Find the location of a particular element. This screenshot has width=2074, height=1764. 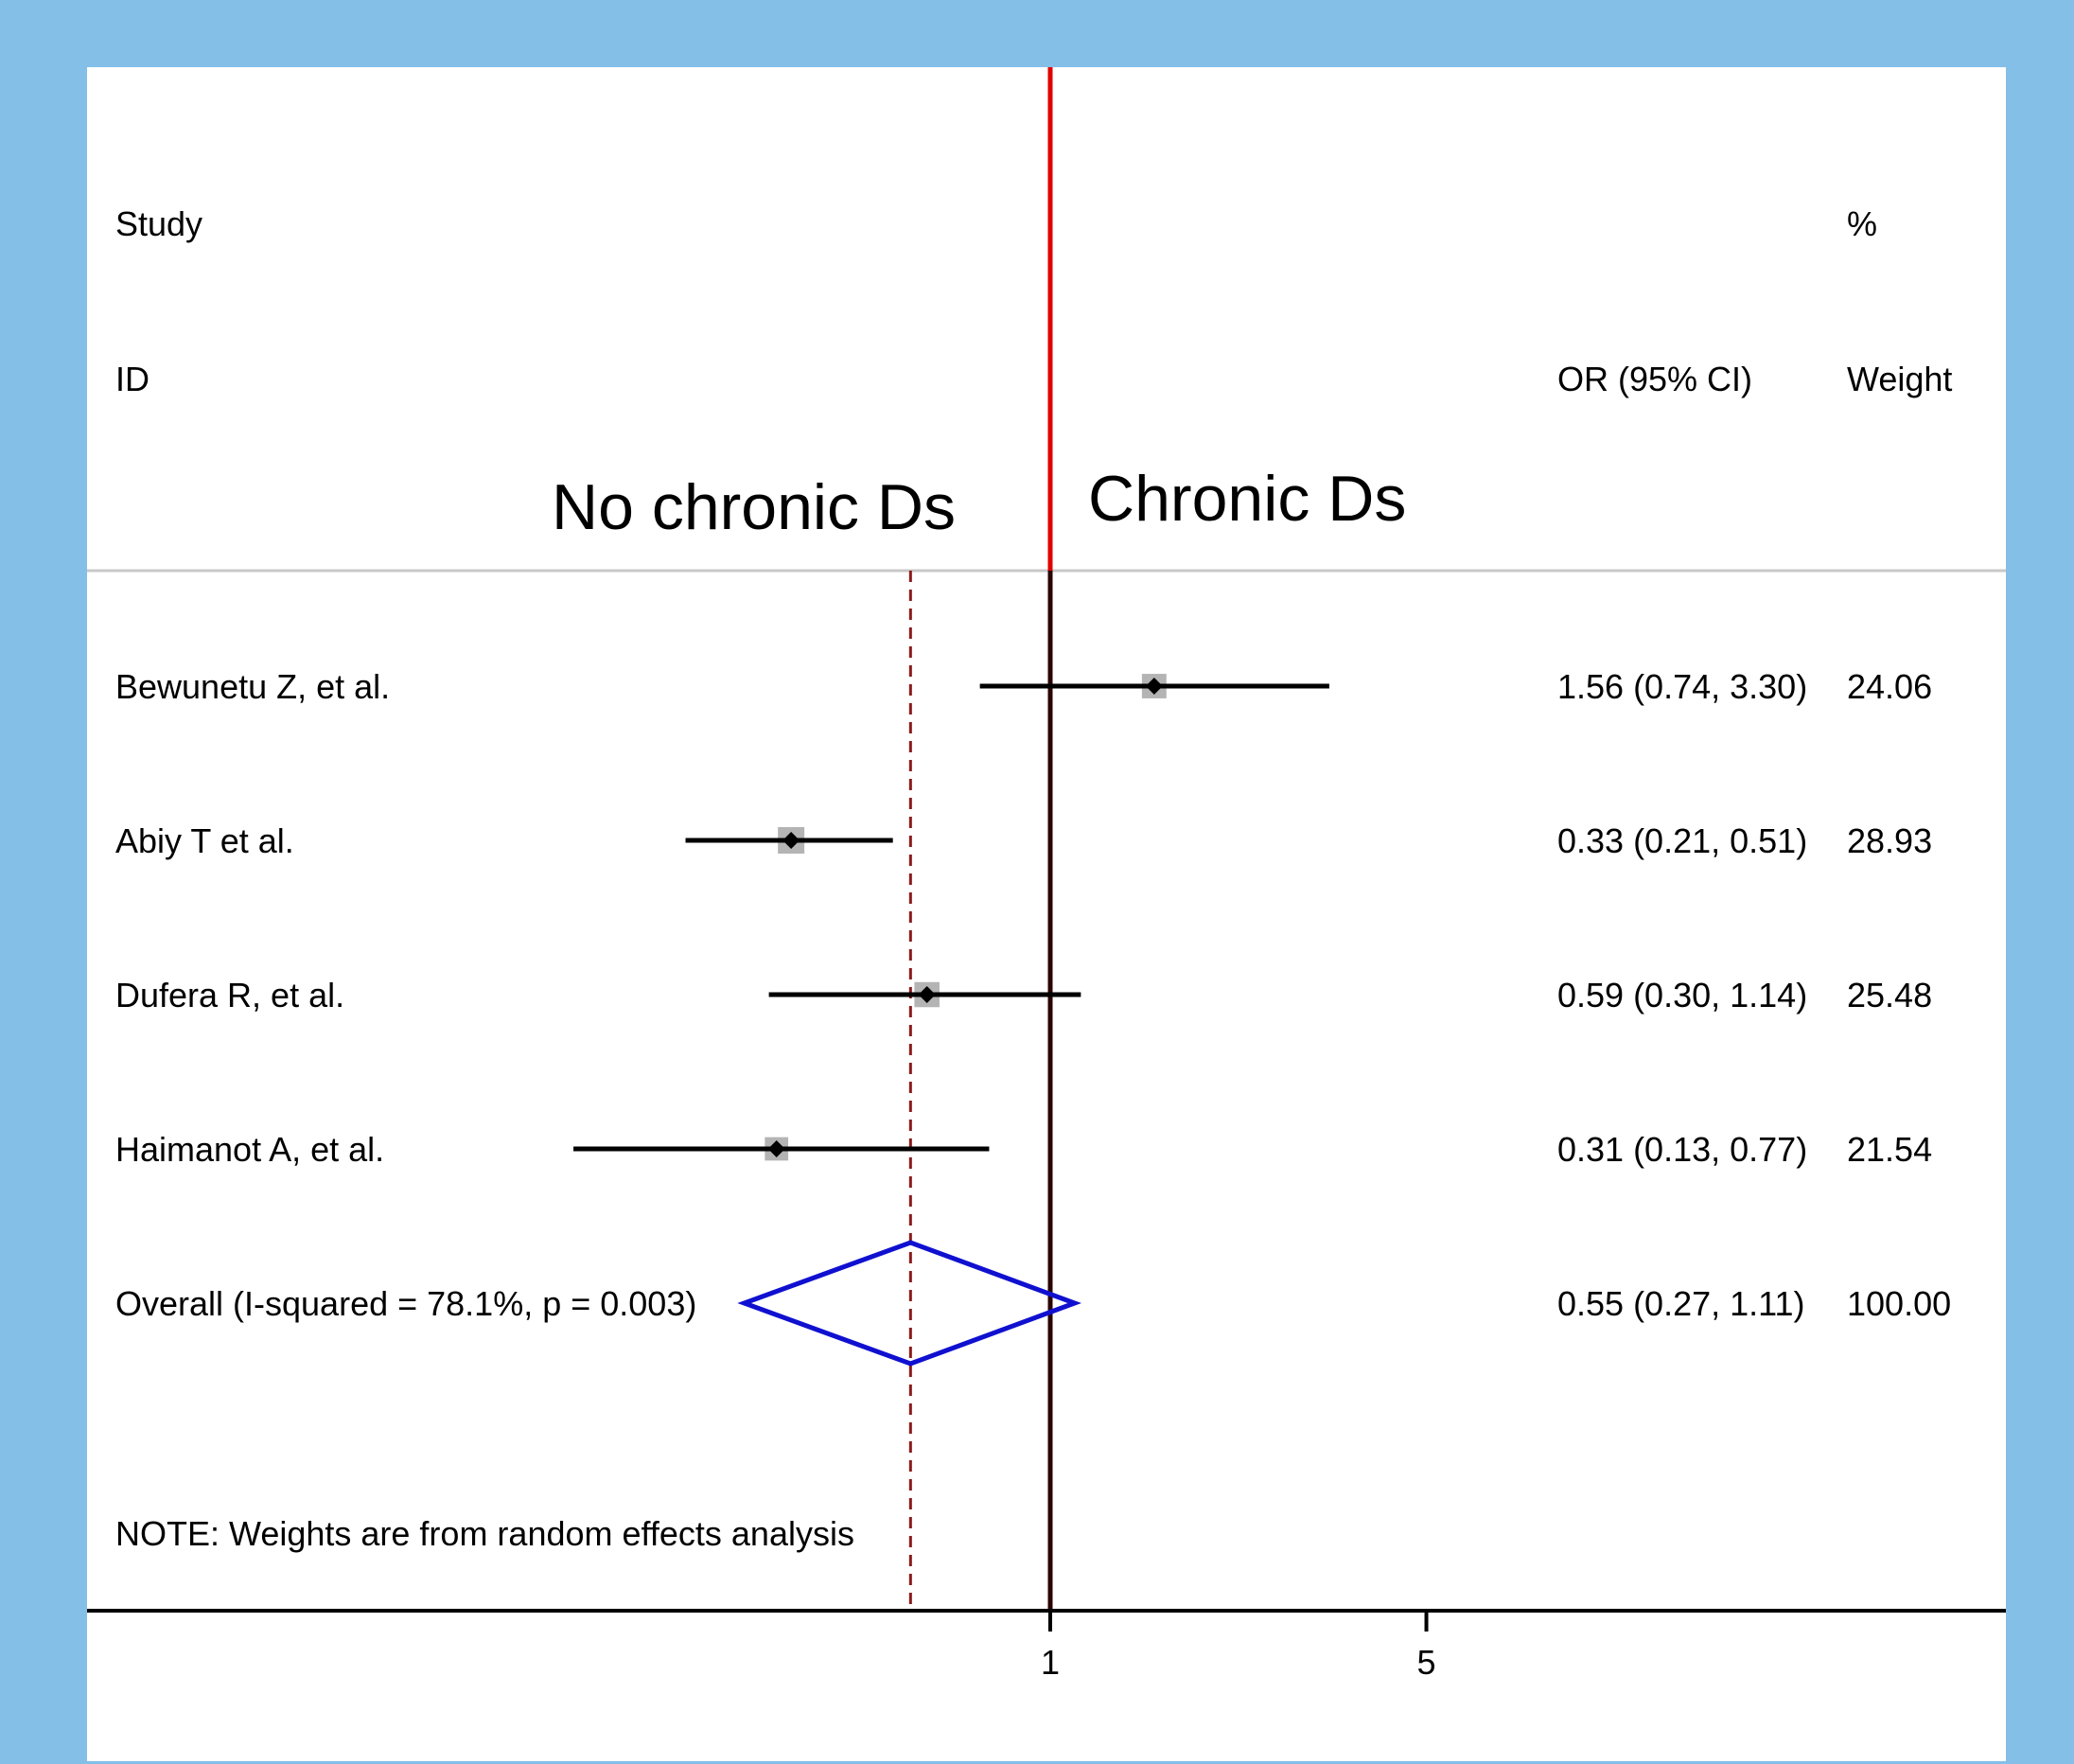

study-ci-text: 0.33 (0.21, 0.51) is located at coordinates (1682, 840).